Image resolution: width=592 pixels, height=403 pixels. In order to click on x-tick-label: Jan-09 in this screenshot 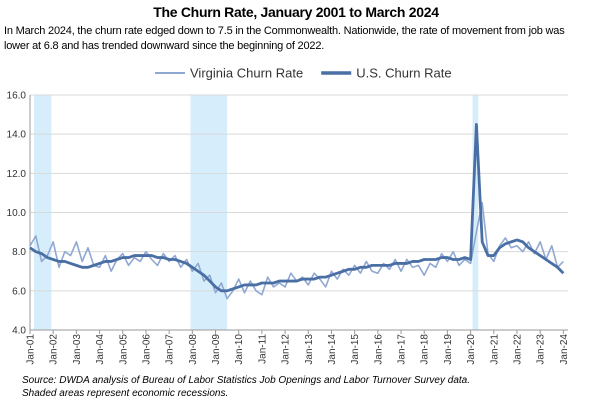, I will do `click(216, 349)`.